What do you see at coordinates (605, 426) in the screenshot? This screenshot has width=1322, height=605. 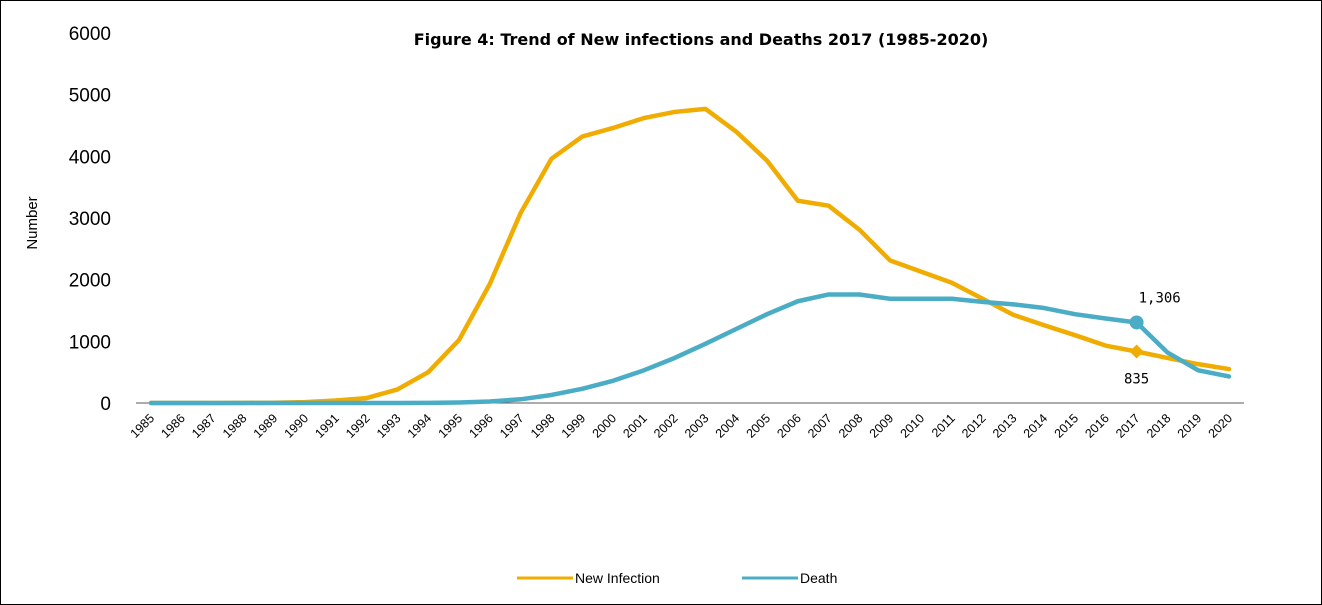 I see `x-tick-label: 2000` at bounding box center [605, 426].